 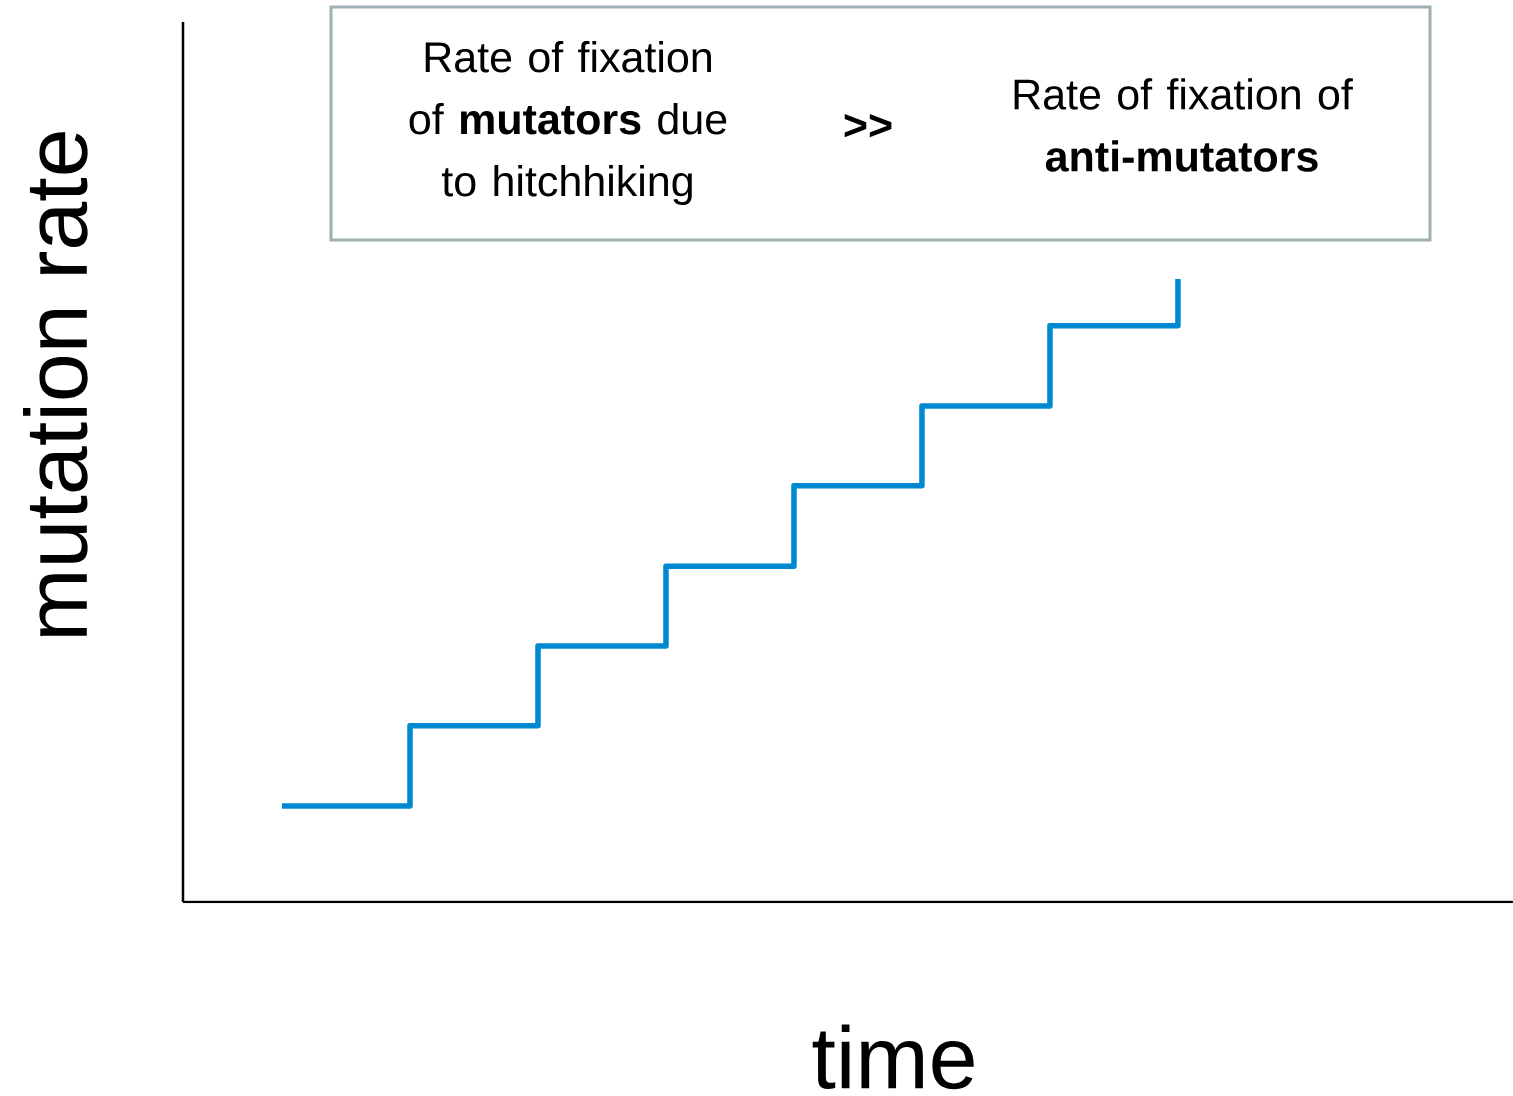 I want to click on text: Rate of fixation of anti-mutators, so click(x=1183, y=125).